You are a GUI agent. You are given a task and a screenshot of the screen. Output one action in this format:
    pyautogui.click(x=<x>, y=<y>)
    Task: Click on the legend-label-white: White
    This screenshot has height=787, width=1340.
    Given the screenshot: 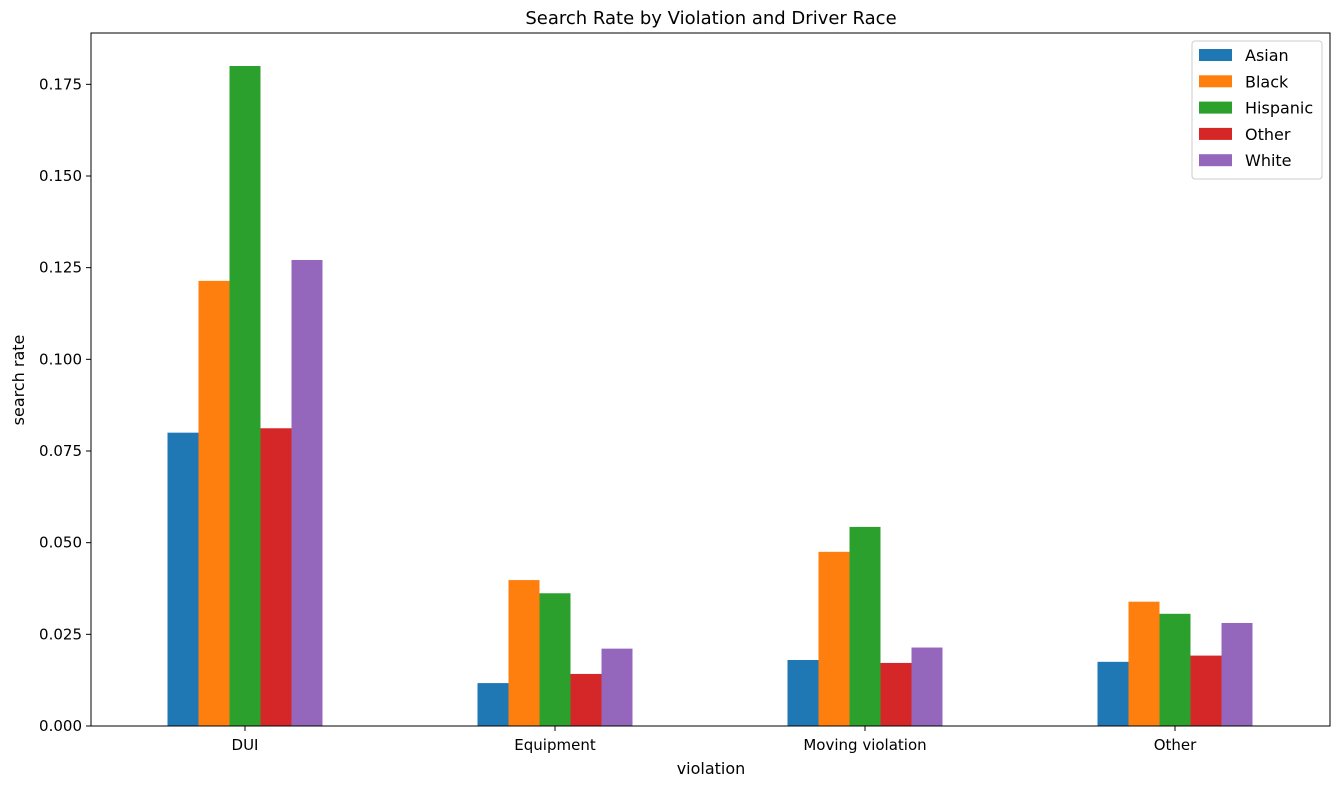 What is the action you would take?
    pyautogui.click(x=1268, y=160)
    